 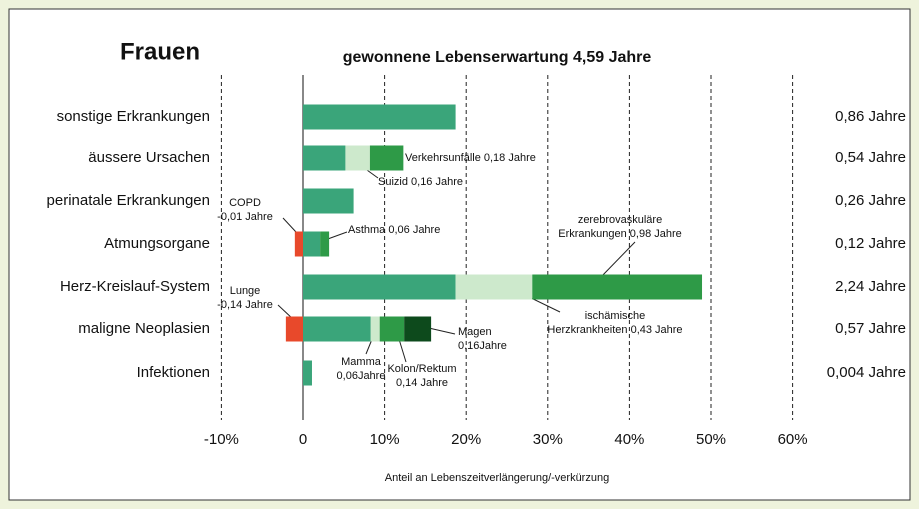 I want to click on total-label: 0,86 Jahre, so click(x=870, y=116).